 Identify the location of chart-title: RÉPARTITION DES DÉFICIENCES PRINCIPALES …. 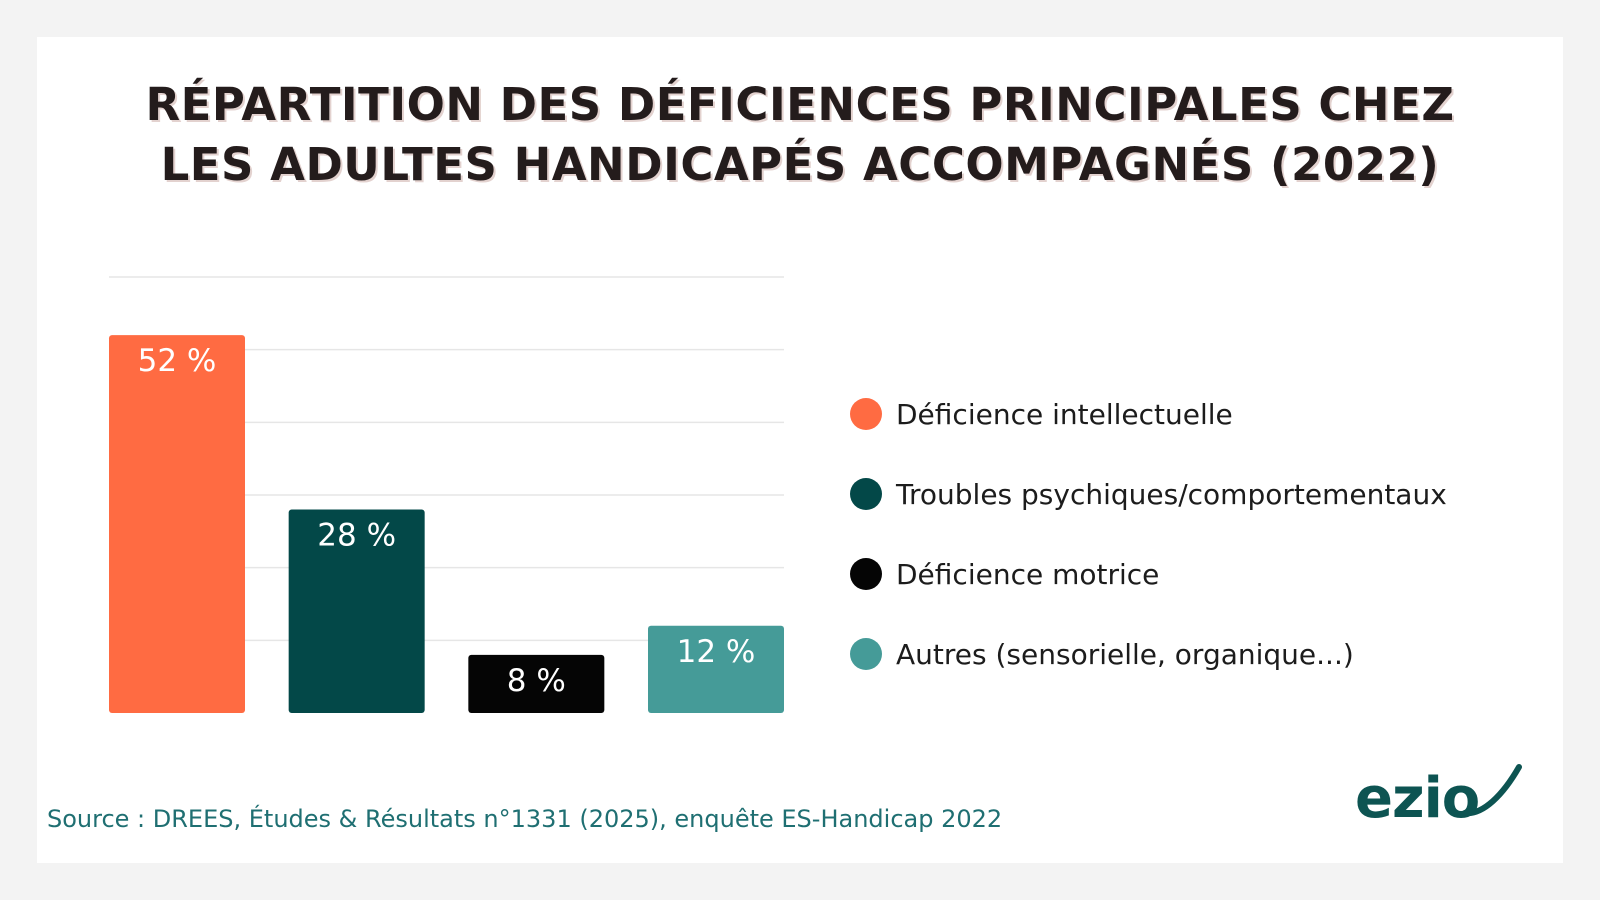
(800, 135).